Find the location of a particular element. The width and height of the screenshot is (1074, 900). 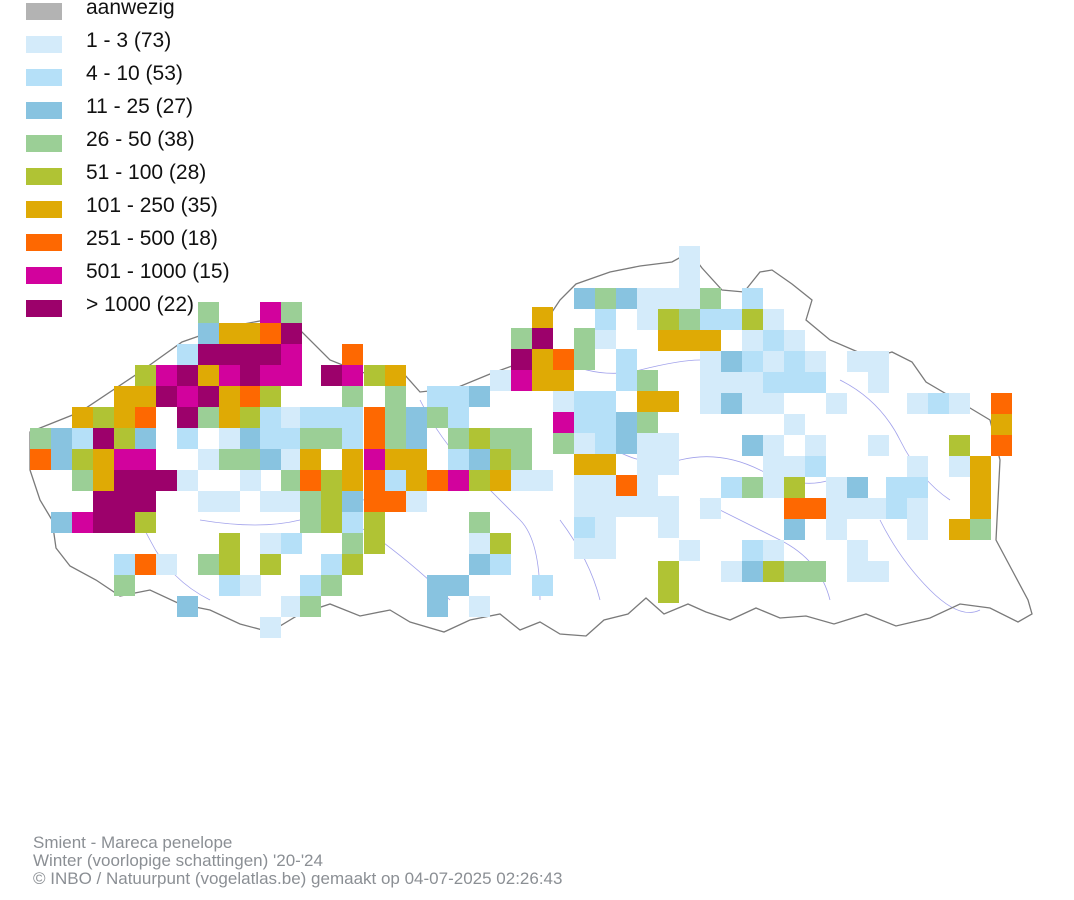

legend-item-11-25: 11 - 25 (27) is located at coordinates (174, 108).